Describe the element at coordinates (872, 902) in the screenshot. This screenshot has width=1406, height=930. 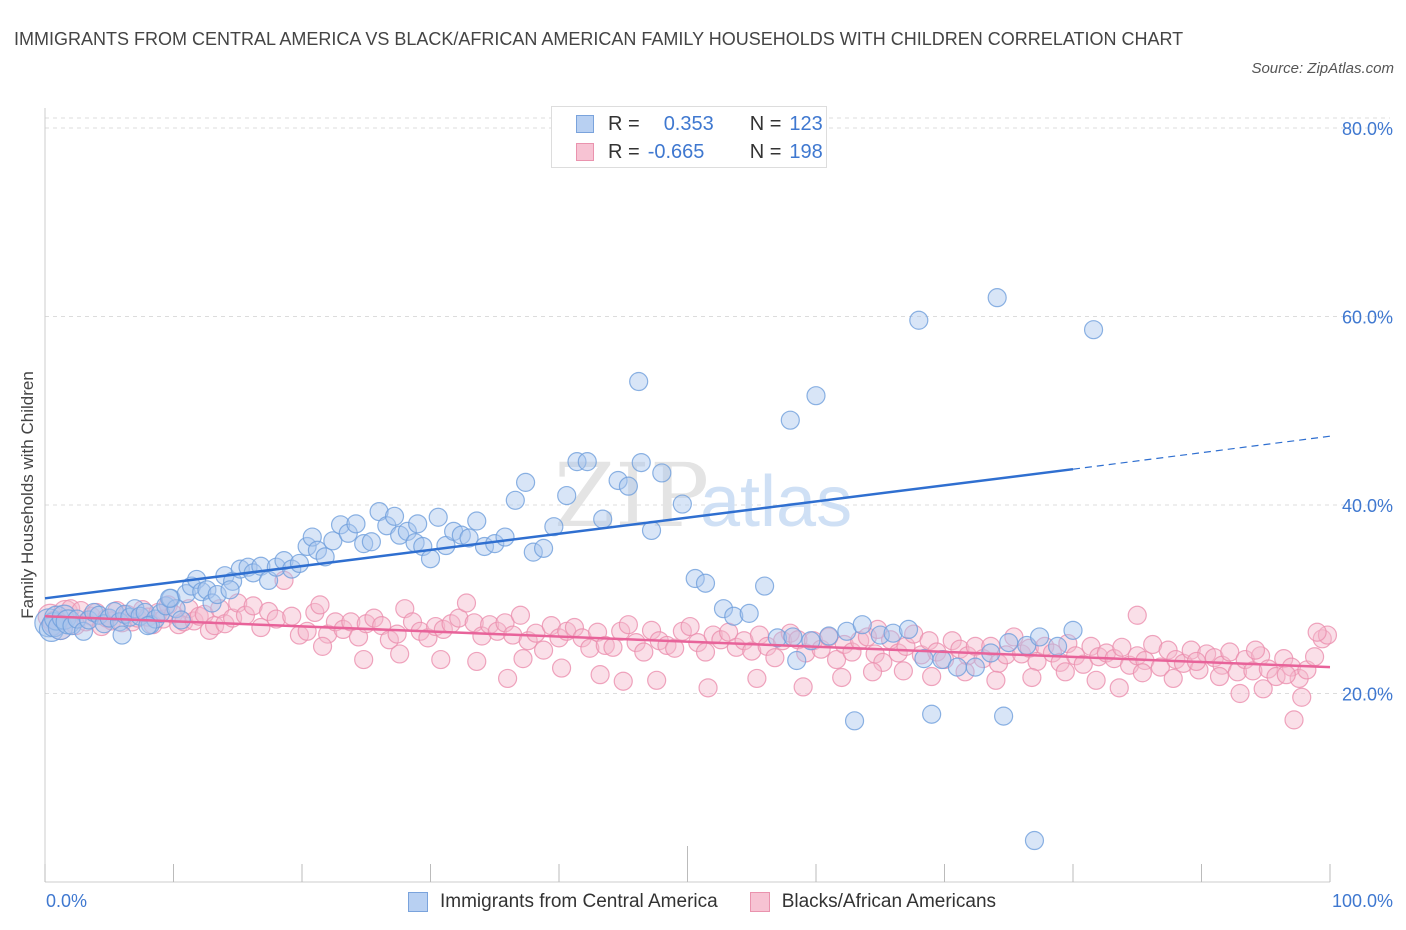
I see `legend-item-blacks: Blacks/African Americans` at that location.